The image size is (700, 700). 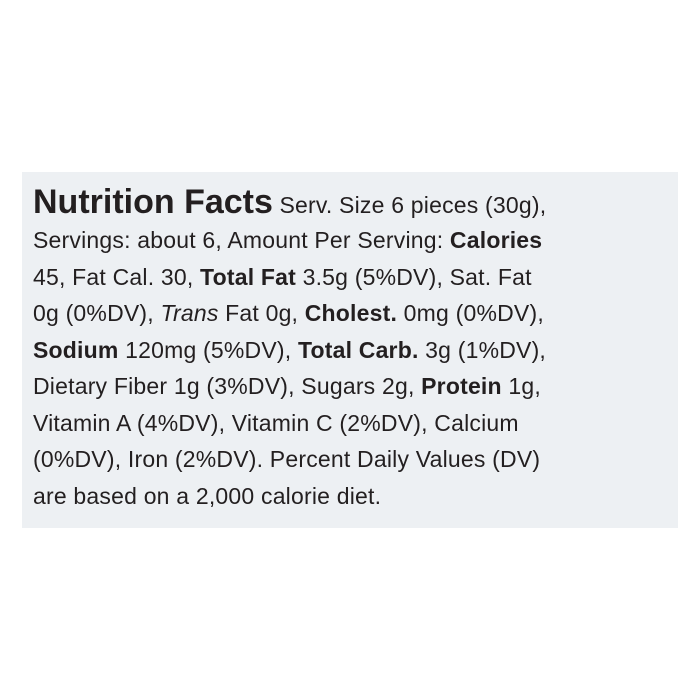 I want to click on nutrient: Protein, so click(x=461, y=386).